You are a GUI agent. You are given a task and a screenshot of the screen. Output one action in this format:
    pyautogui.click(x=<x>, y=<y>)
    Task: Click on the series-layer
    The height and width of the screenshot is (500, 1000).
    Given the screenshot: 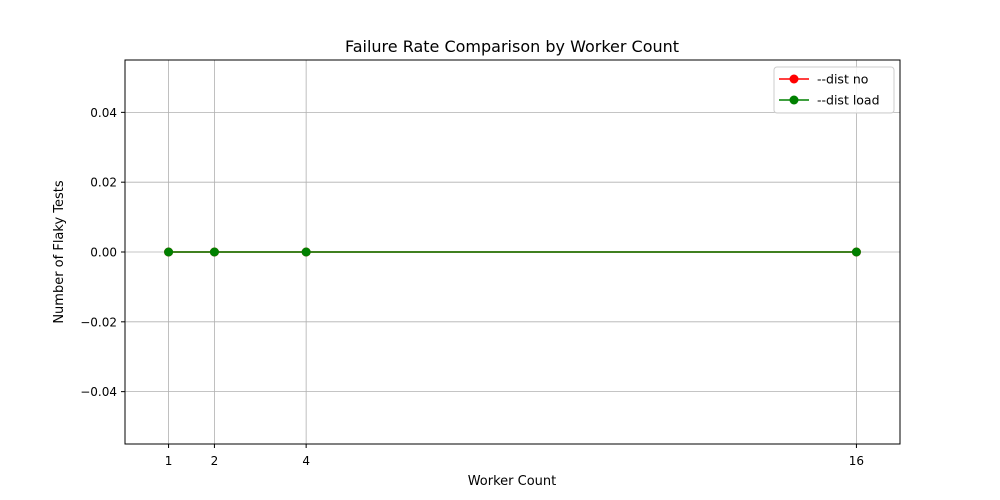 What is the action you would take?
    pyautogui.click(x=512, y=252)
    